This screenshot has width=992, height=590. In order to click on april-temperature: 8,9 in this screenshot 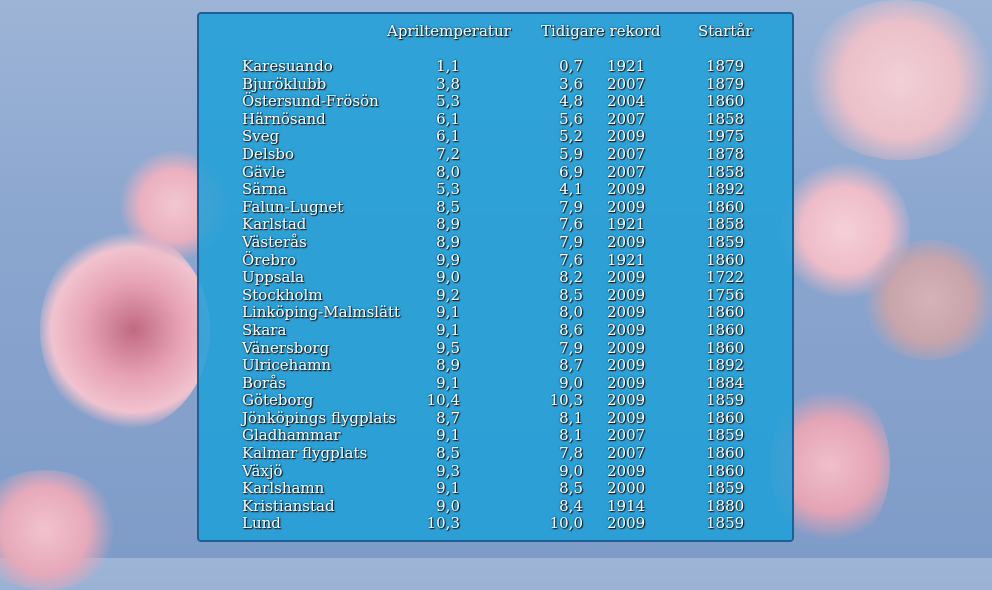, I will do `click(448, 365)`.